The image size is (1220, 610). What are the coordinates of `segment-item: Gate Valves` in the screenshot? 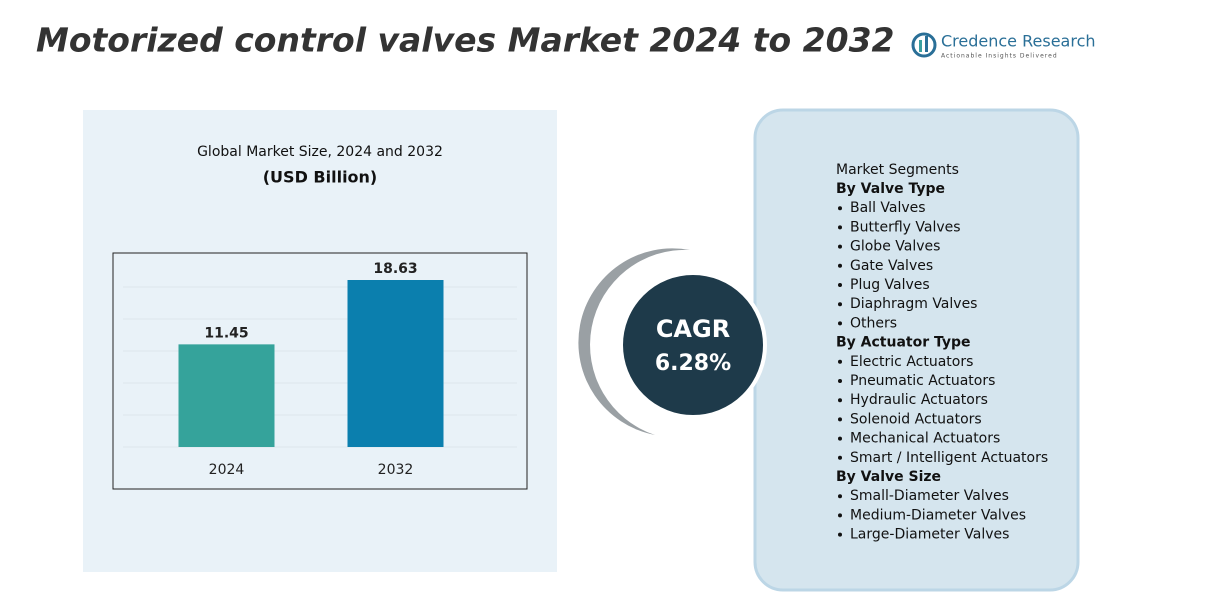 It's located at (891, 266).